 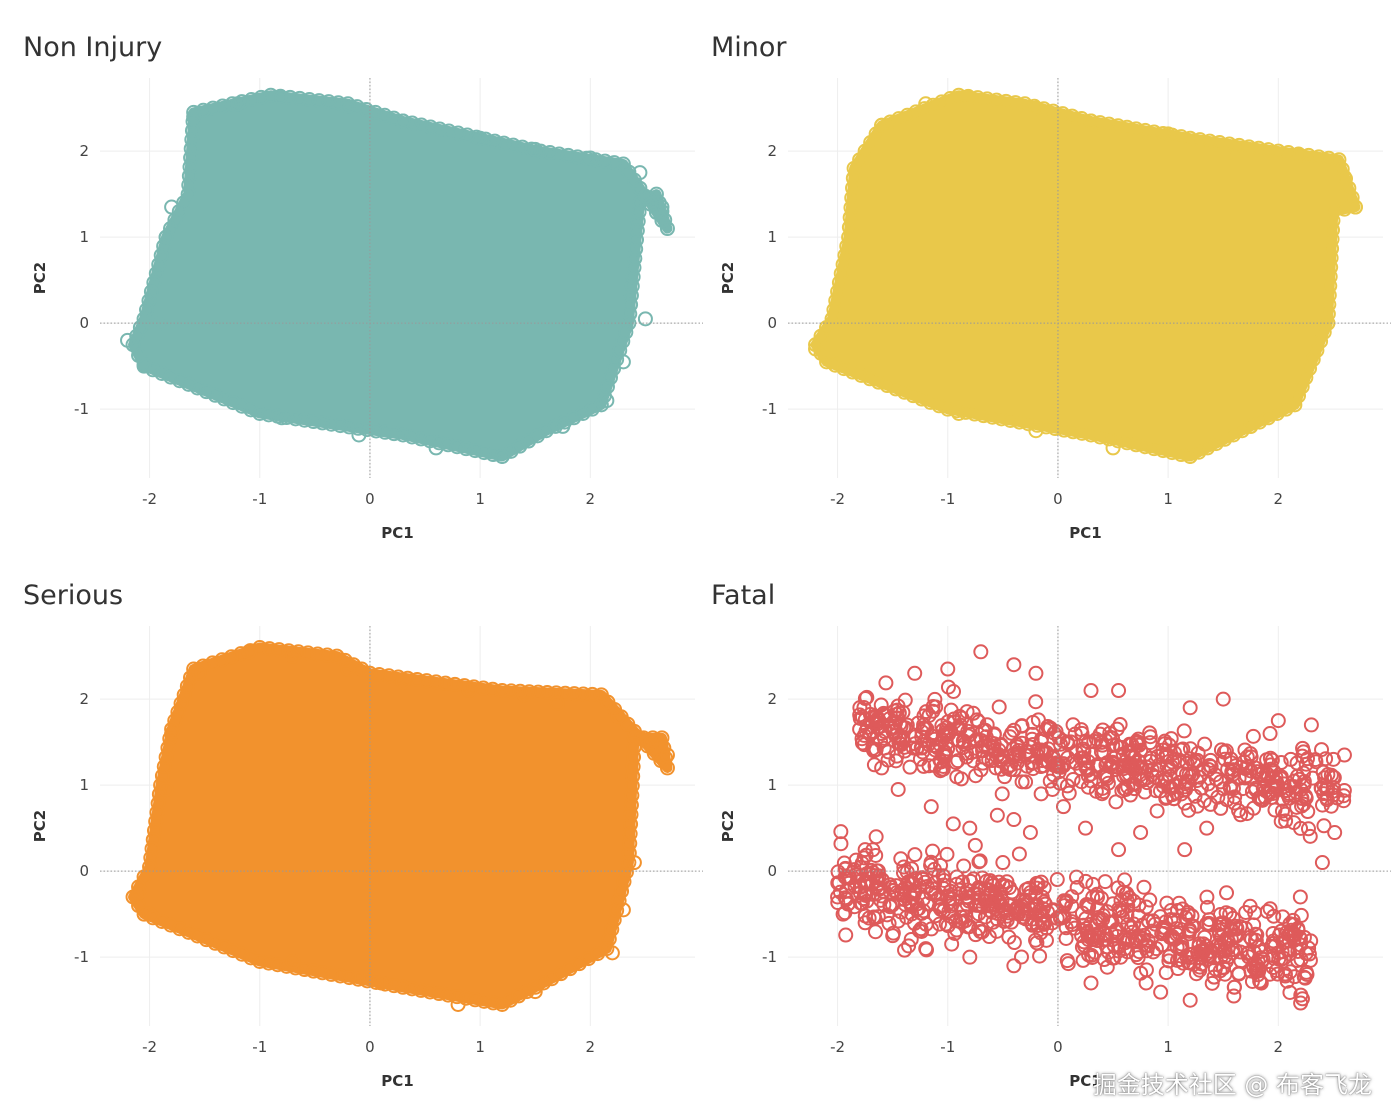 I want to click on x-axis-label: PC1, so click(x=397, y=1081).